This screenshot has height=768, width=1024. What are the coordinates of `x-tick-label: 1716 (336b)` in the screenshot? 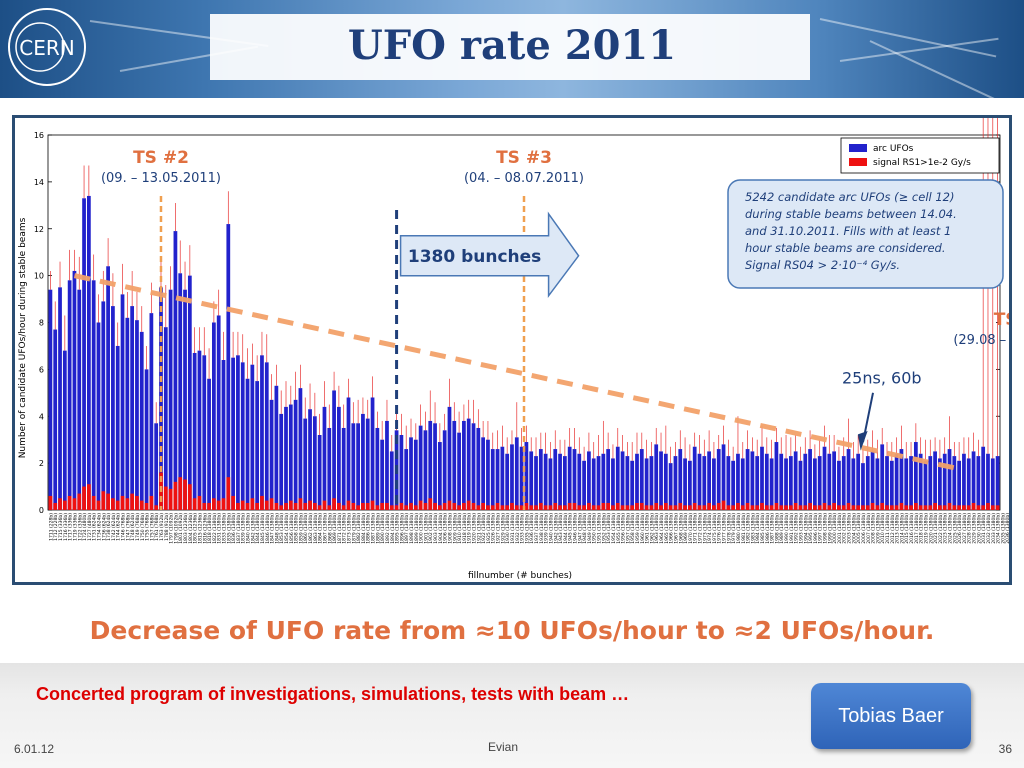 It's located at (66, 527).